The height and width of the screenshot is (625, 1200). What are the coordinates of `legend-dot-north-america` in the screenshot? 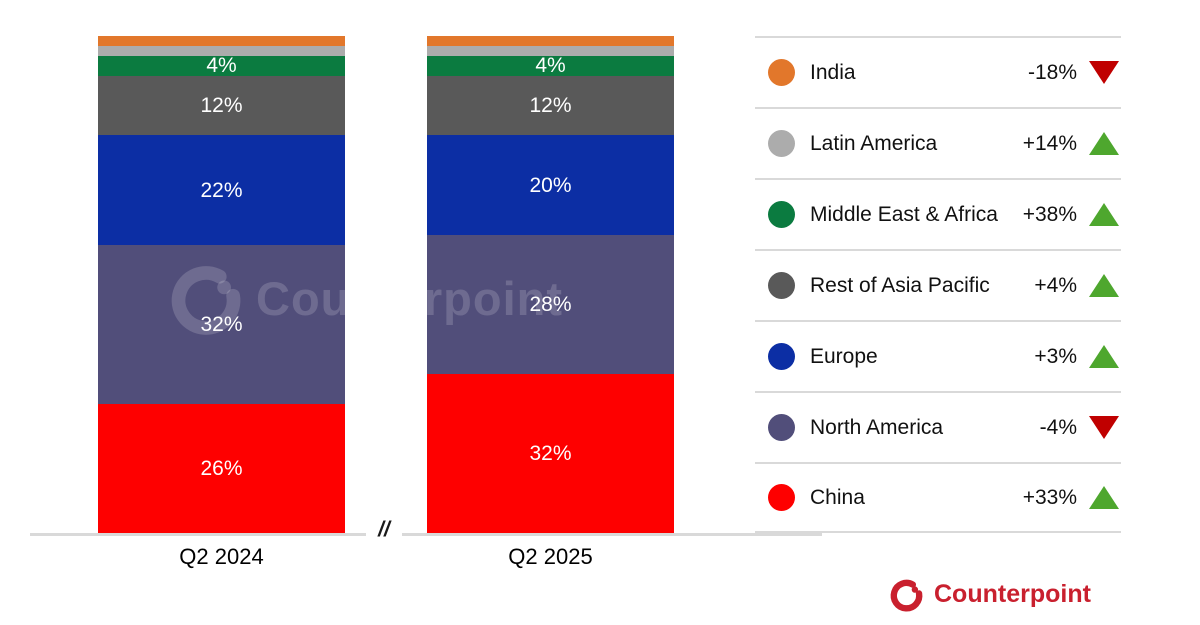 It's located at (781, 427).